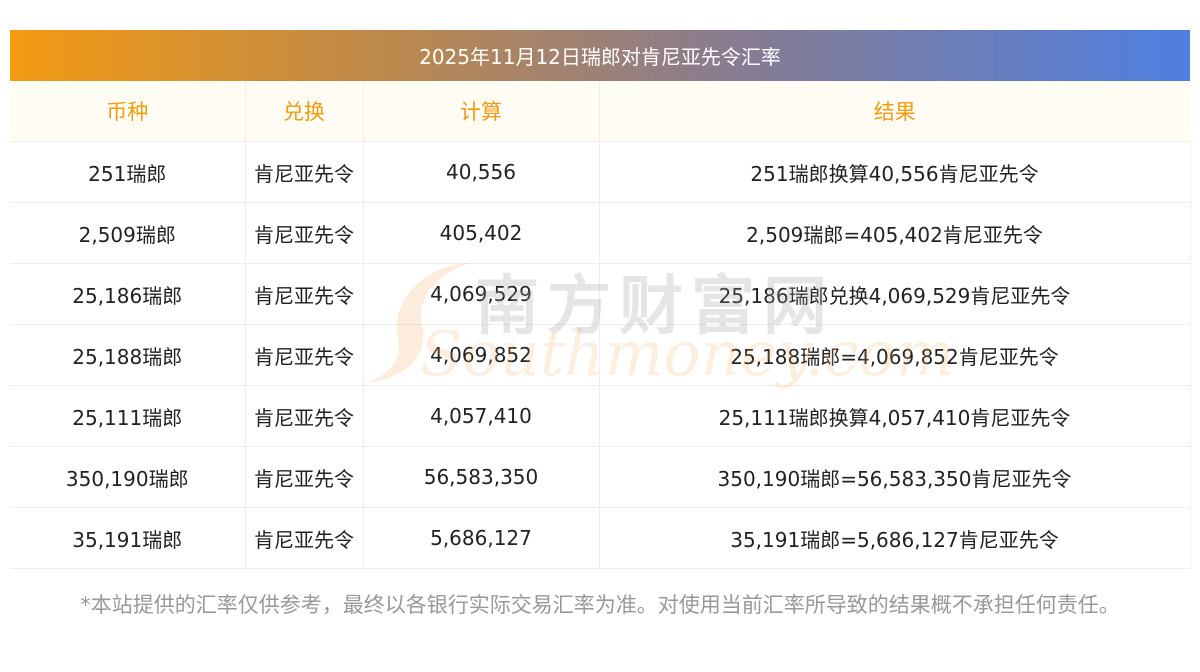  Describe the element at coordinates (894, 172) in the screenshot. I see `cell-result: 251瑞郎换算40,556肯尼亚先令` at that location.